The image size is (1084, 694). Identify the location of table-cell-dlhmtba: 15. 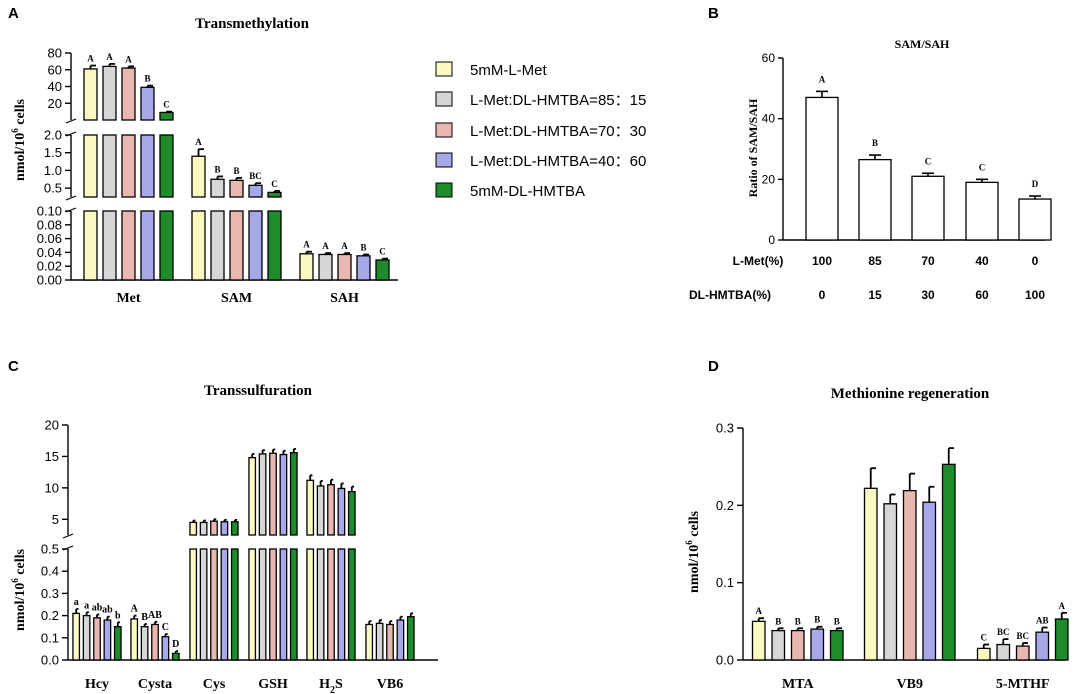
(875, 295).